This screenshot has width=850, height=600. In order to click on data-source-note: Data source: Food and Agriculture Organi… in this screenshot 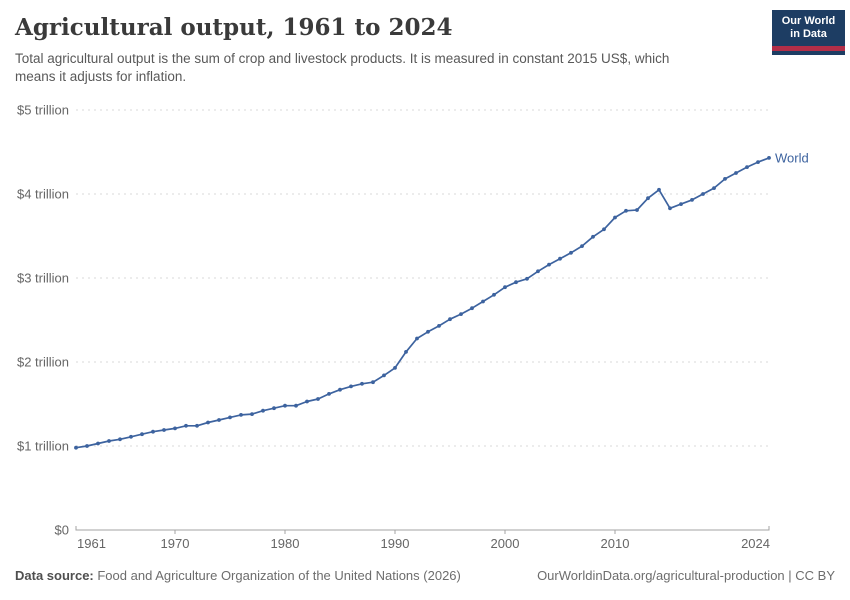, I will do `click(238, 575)`.